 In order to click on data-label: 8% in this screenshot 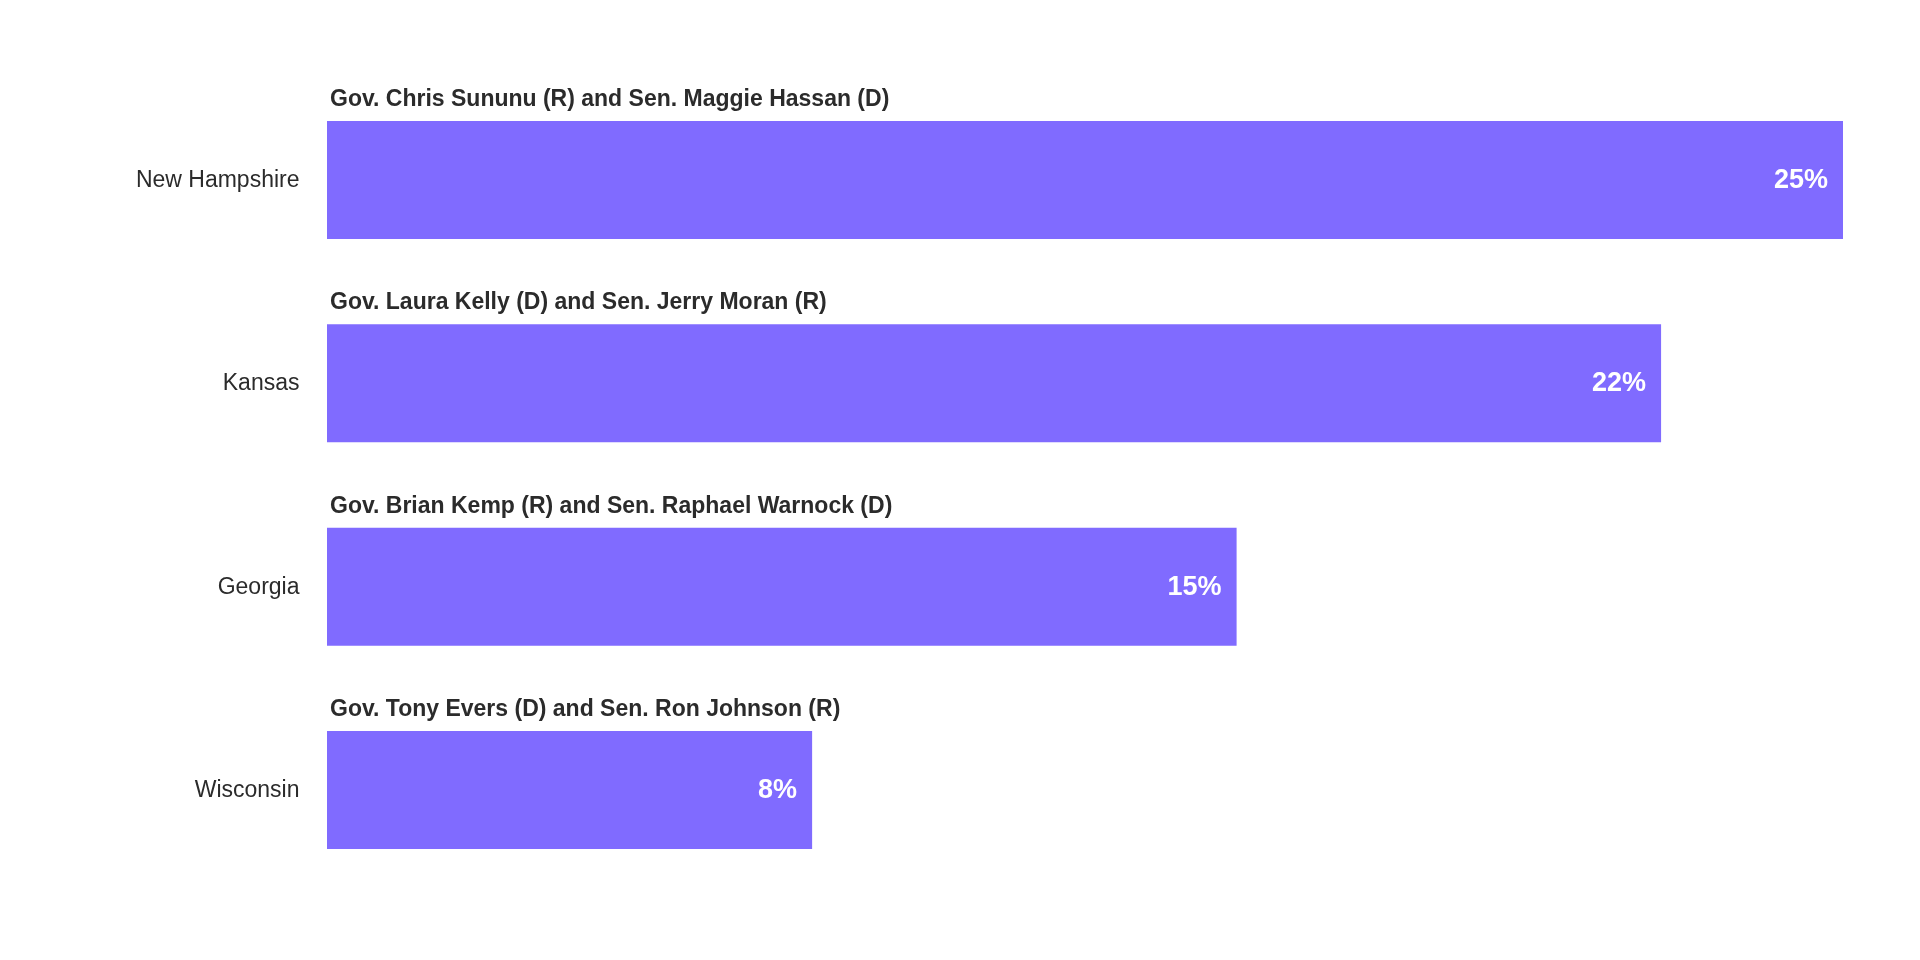, I will do `click(778, 789)`.